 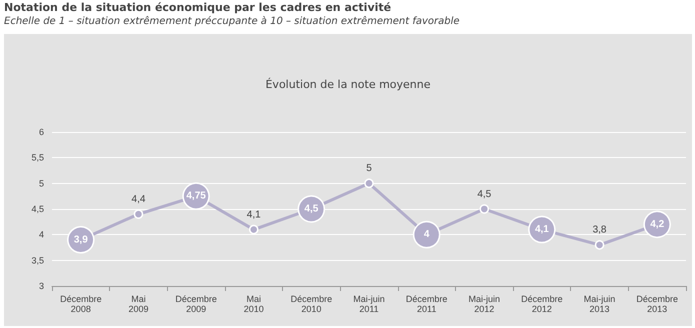 What do you see at coordinates (599, 230) in the screenshot?
I see `data-label: 3,8` at bounding box center [599, 230].